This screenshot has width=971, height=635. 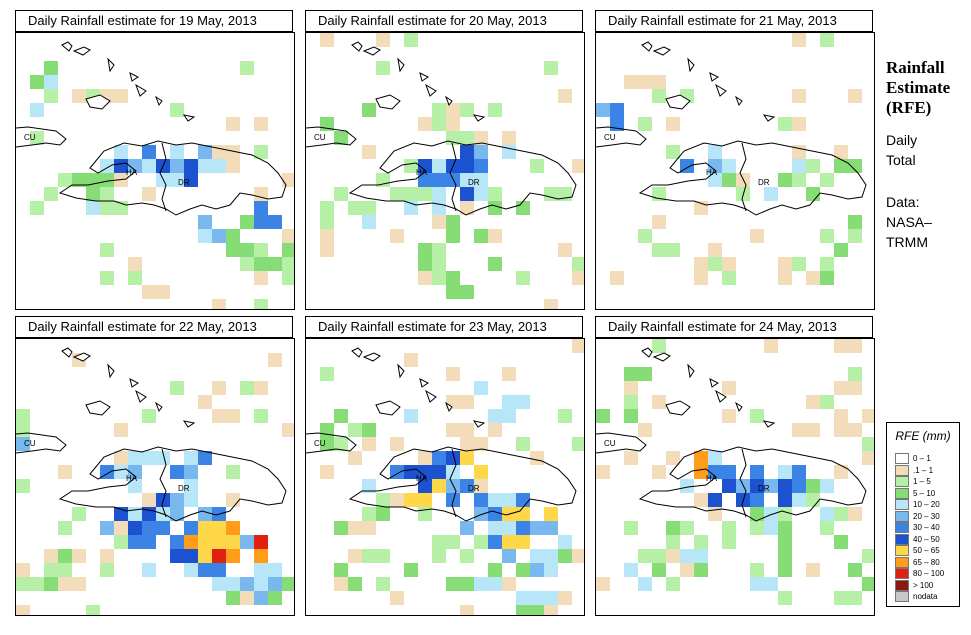 I want to click on rfe-title: Rainfall Estimate (RFE), so click(x=928, y=88).